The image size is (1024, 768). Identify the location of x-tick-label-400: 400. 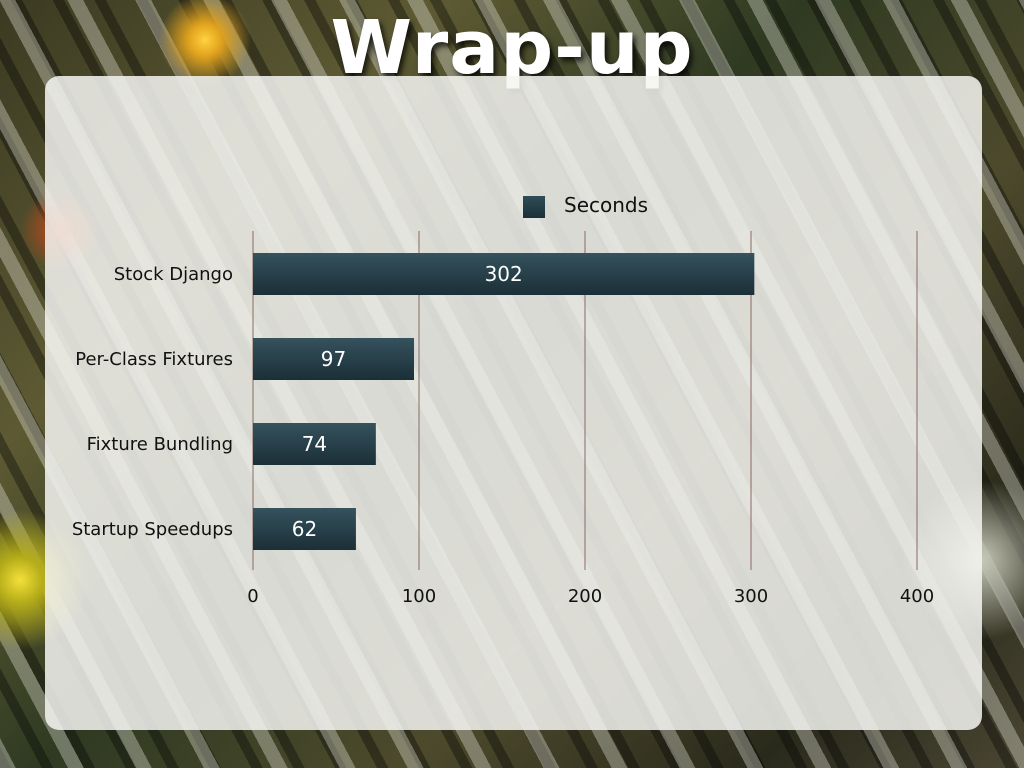
(917, 596).